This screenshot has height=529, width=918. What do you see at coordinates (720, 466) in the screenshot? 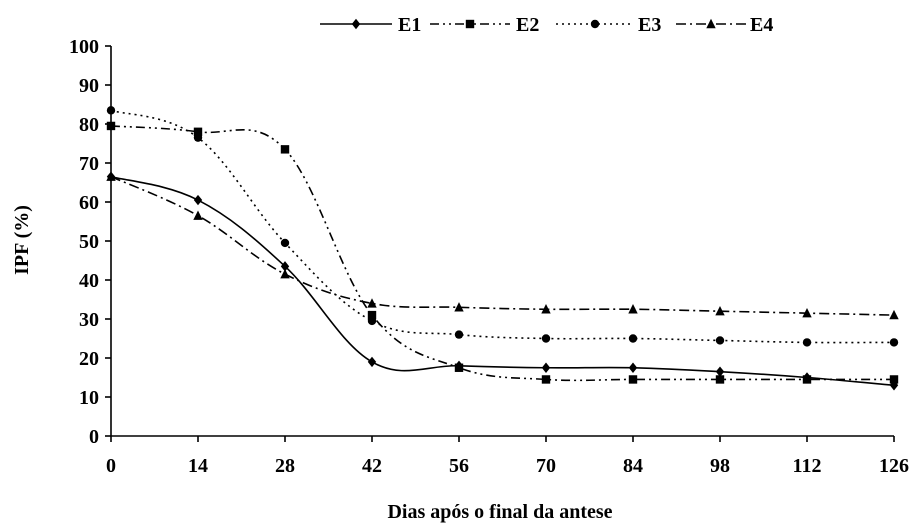
I see `x-tick-label: 98` at bounding box center [720, 466].